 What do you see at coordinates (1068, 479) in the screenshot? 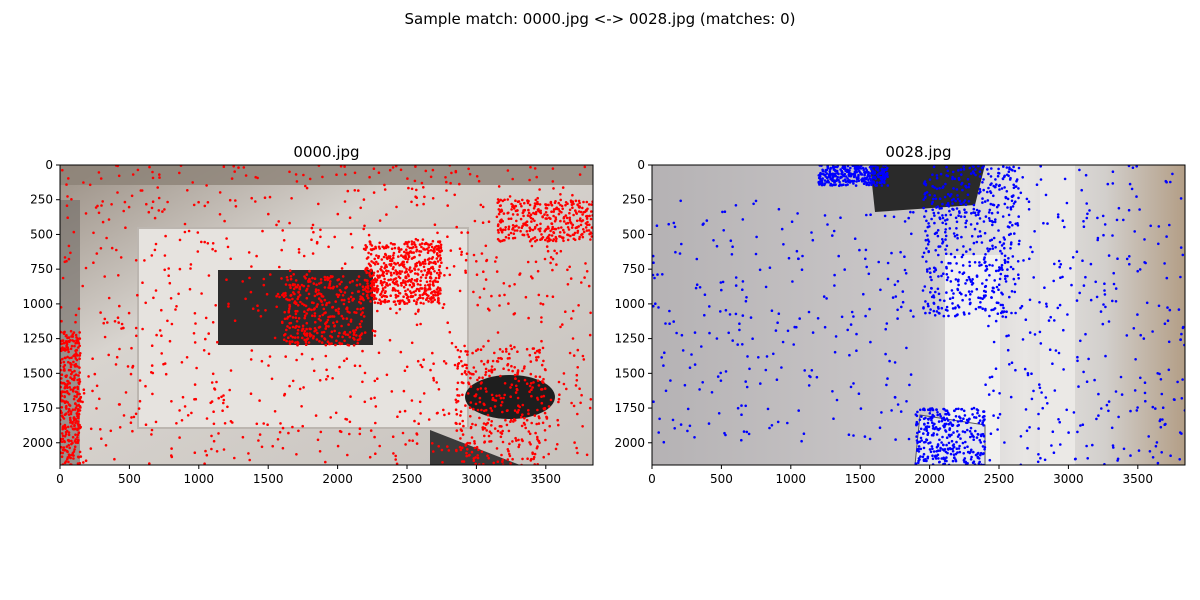
I see `right-x-tick-label: 3000` at bounding box center [1068, 479].